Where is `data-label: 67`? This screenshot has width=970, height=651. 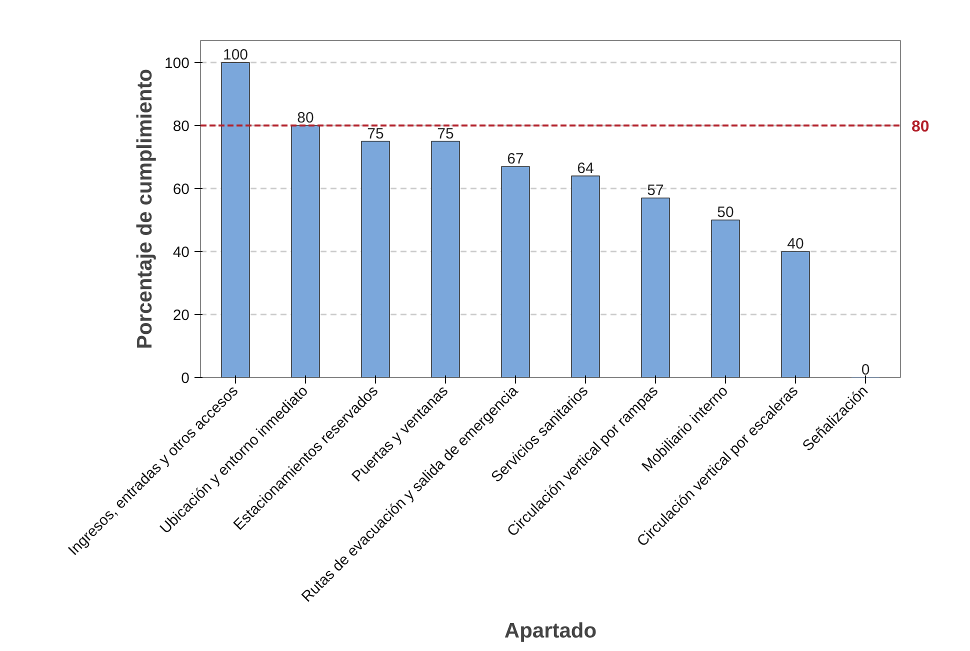
data-label: 67 is located at coordinates (515, 159).